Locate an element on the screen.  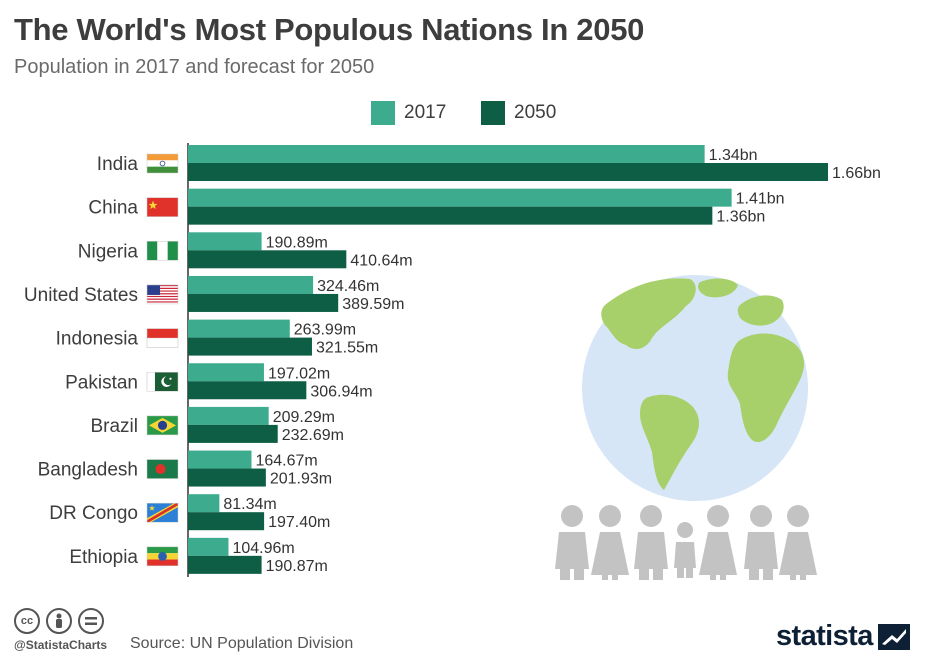
category-label: Bangladesh is located at coordinates (88, 470).